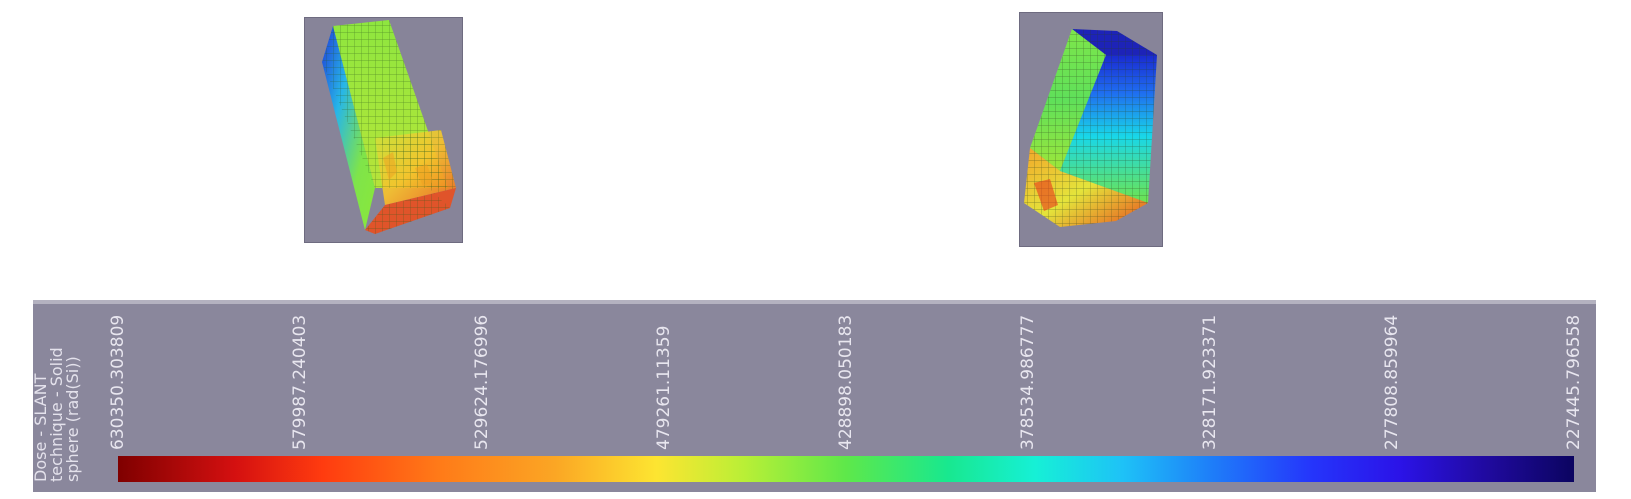  Describe the element at coordinates (482, 382) in the screenshot. I see `legend-tick-label: 529624.176996` at that location.